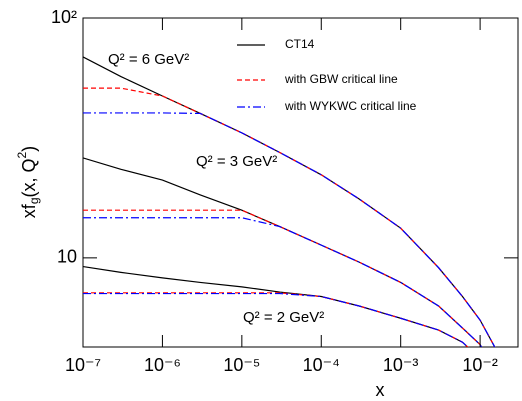  What do you see at coordinates (300, 44) in the screenshot?
I see `legend-label: CT14` at bounding box center [300, 44].